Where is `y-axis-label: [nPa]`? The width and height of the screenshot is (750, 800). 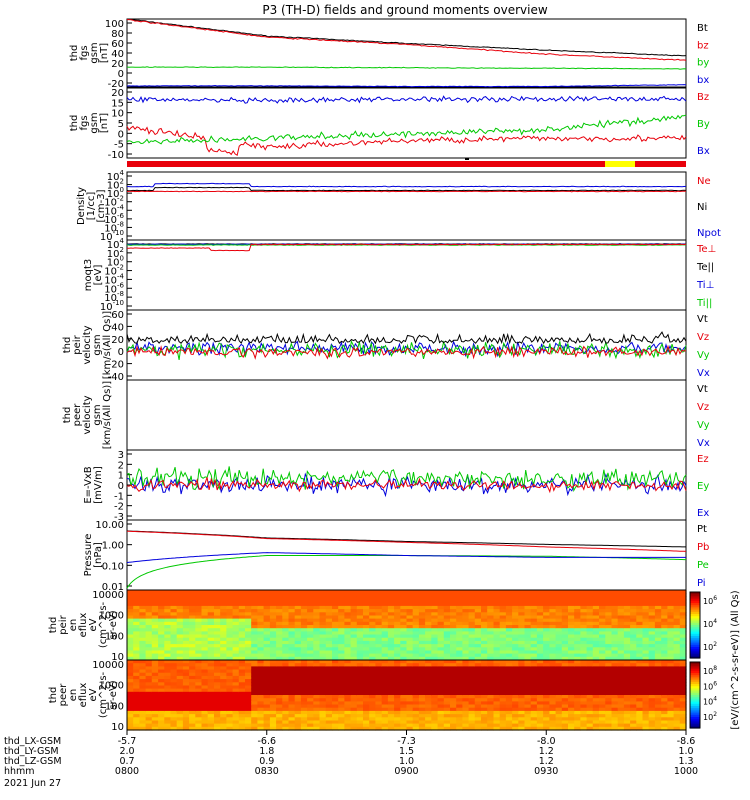
y-axis-label: [nPa] is located at coordinates (98, 555).